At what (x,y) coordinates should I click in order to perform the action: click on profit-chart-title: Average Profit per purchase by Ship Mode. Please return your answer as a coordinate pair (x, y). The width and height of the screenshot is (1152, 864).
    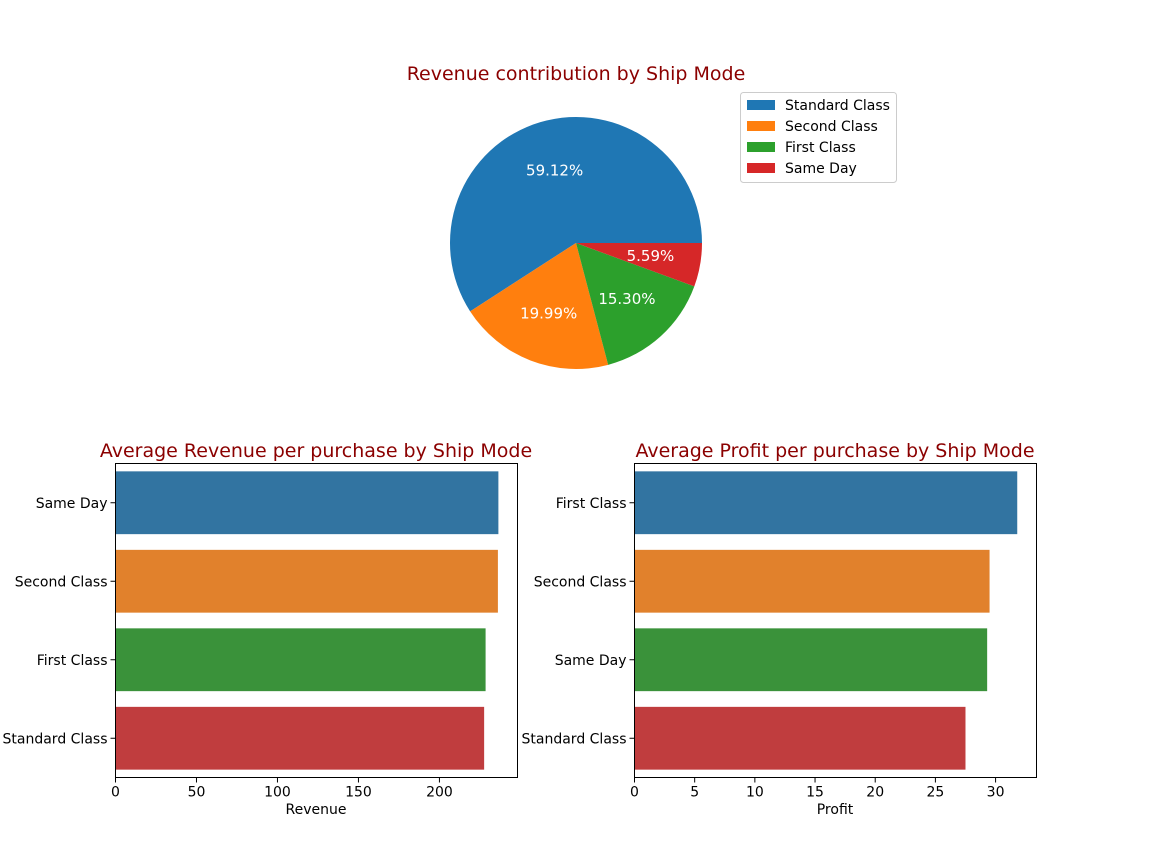
    Looking at the image, I should click on (834, 451).